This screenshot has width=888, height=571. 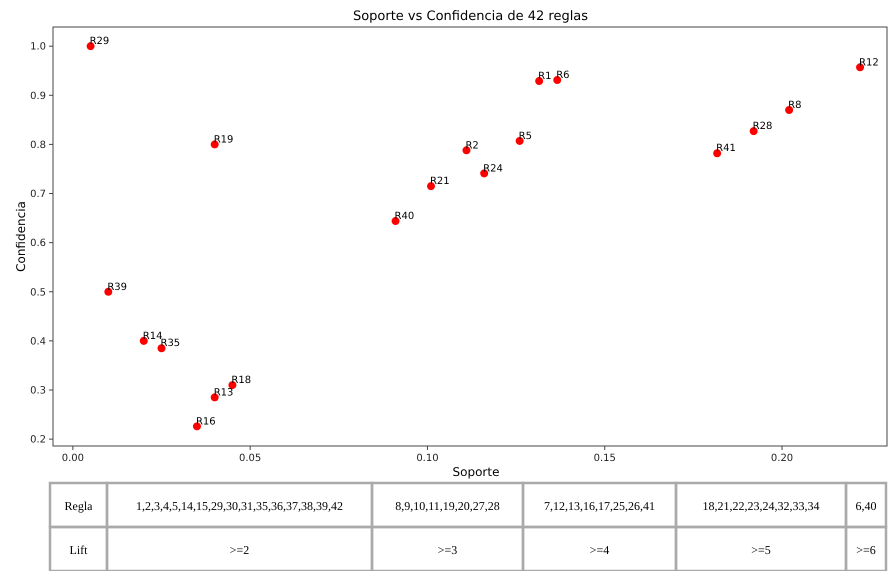 I want to click on annotation: R5, so click(x=525, y=136).